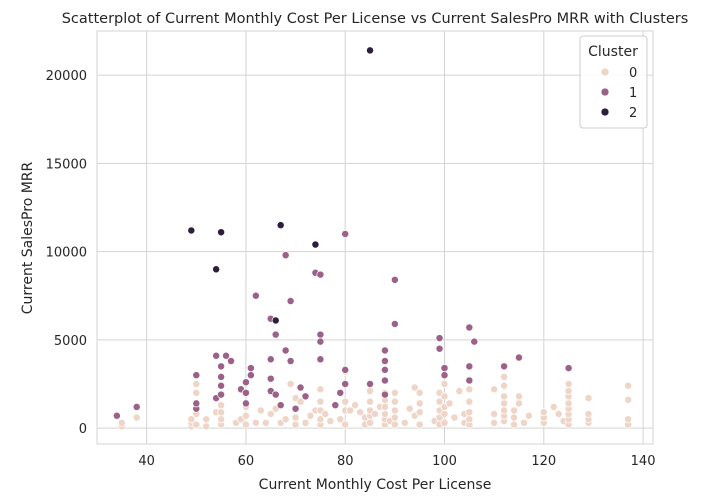  I want to click on legend-box, so click(613, 82).